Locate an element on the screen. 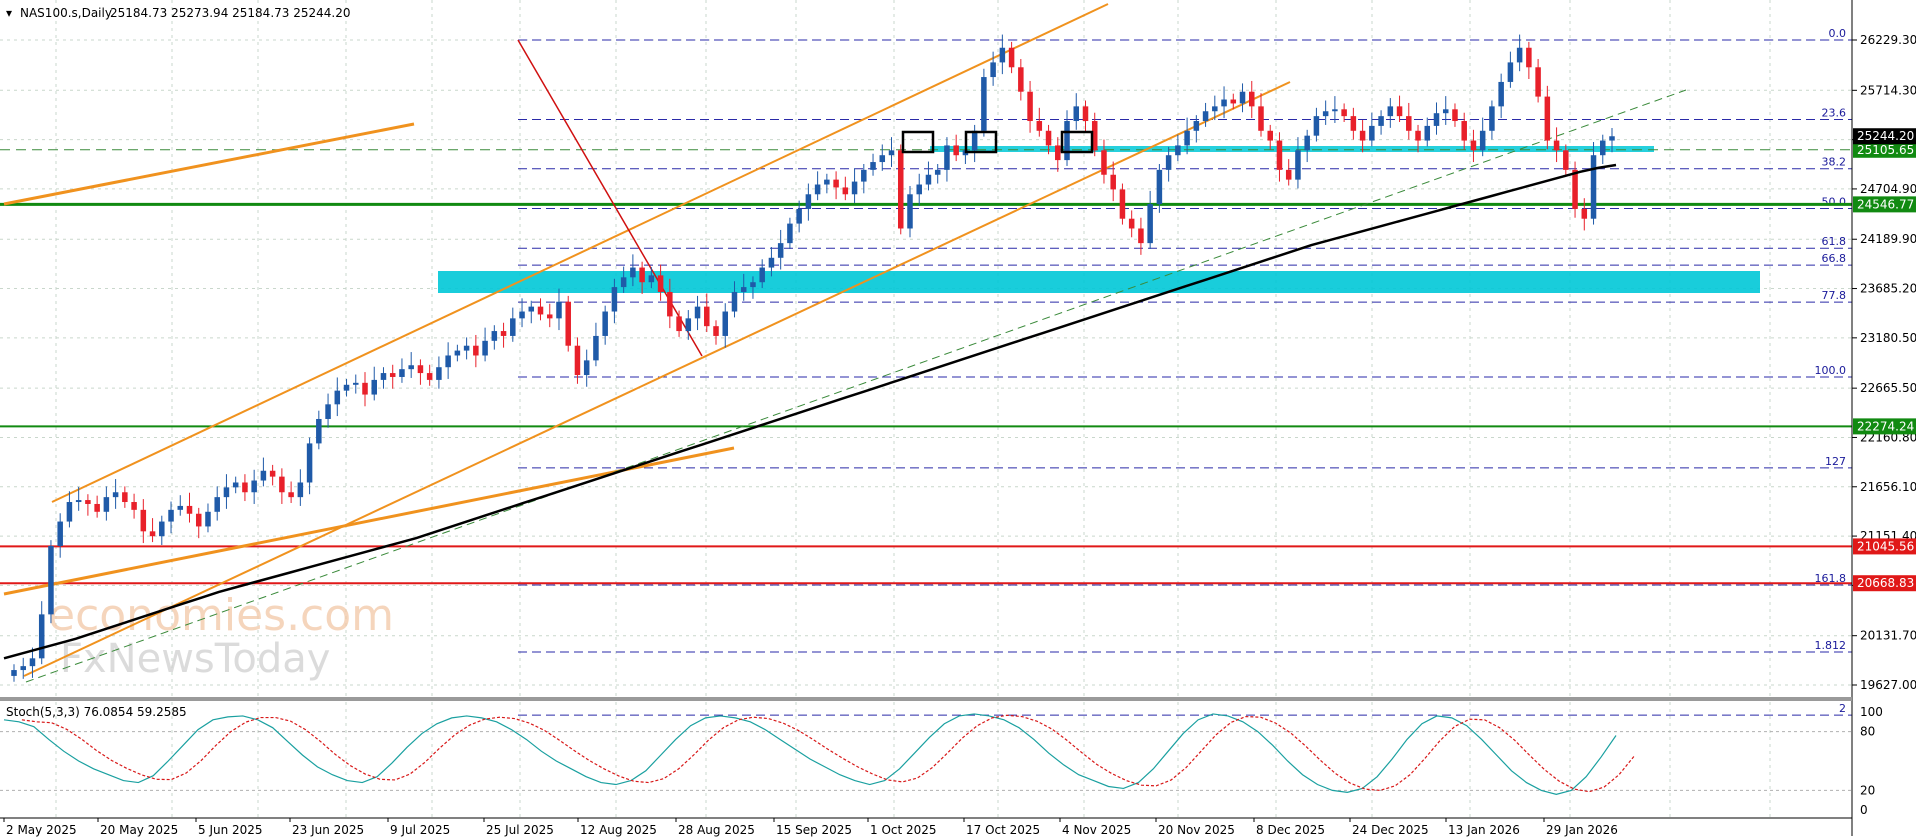 The image size is (1916, 840). fib-label: 2 is located at coordinates (1842, 708).